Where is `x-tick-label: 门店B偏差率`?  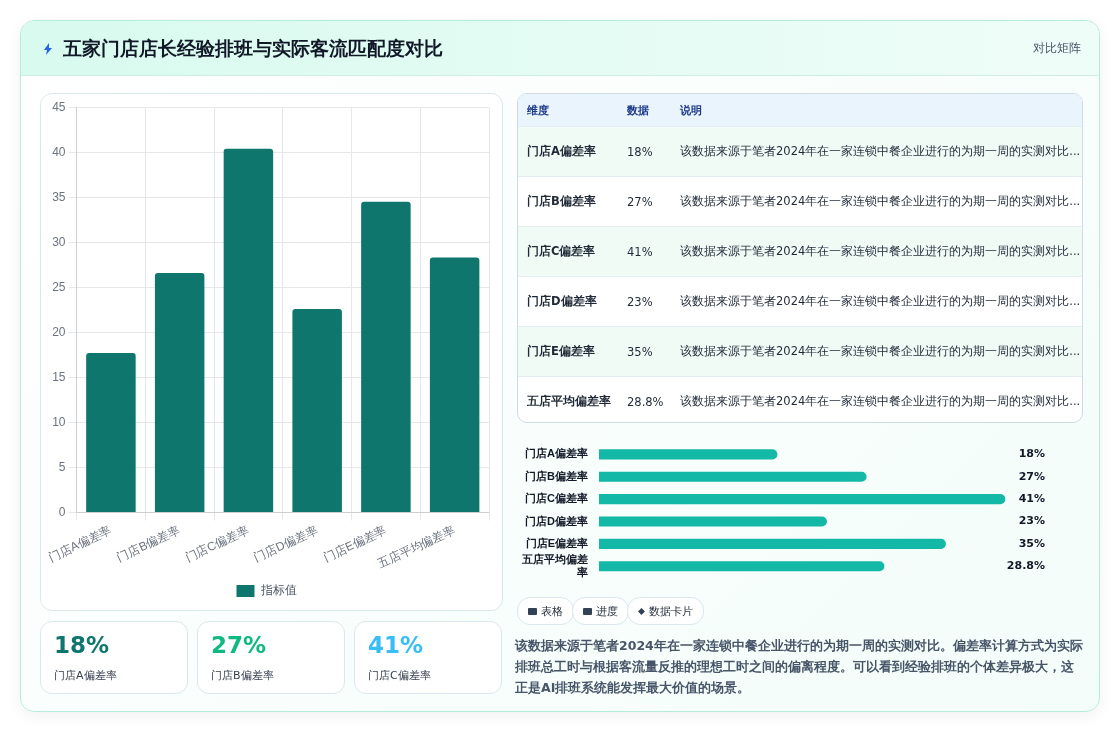 x-tick-label: 门店B偏差率 is located at coordinates (148, 544).